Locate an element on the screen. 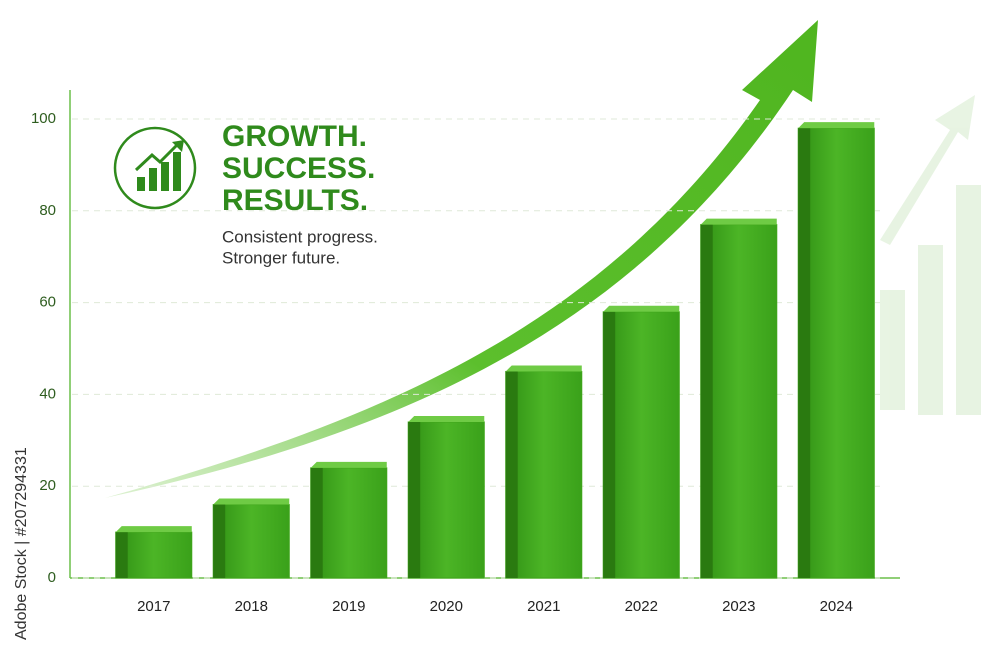  x-tick-label: 2023 is located at coordinates (738, 606).